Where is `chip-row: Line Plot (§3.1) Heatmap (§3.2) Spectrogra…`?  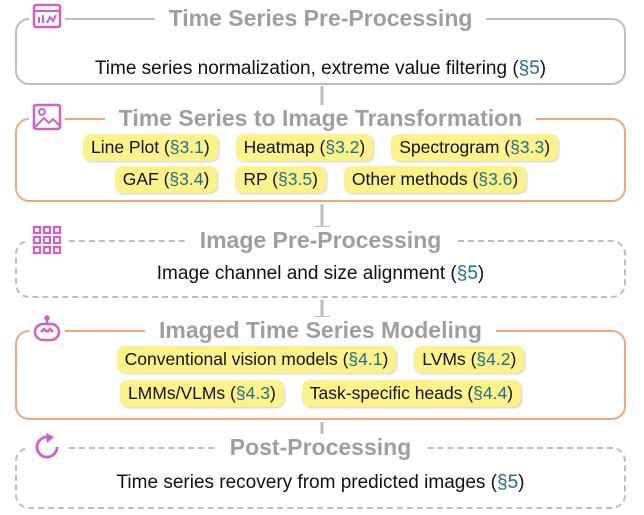
chip-row: Line Plot (§3.1) Heatmap (§3.2) Spectrogra… is located at coordinates (320, 147).